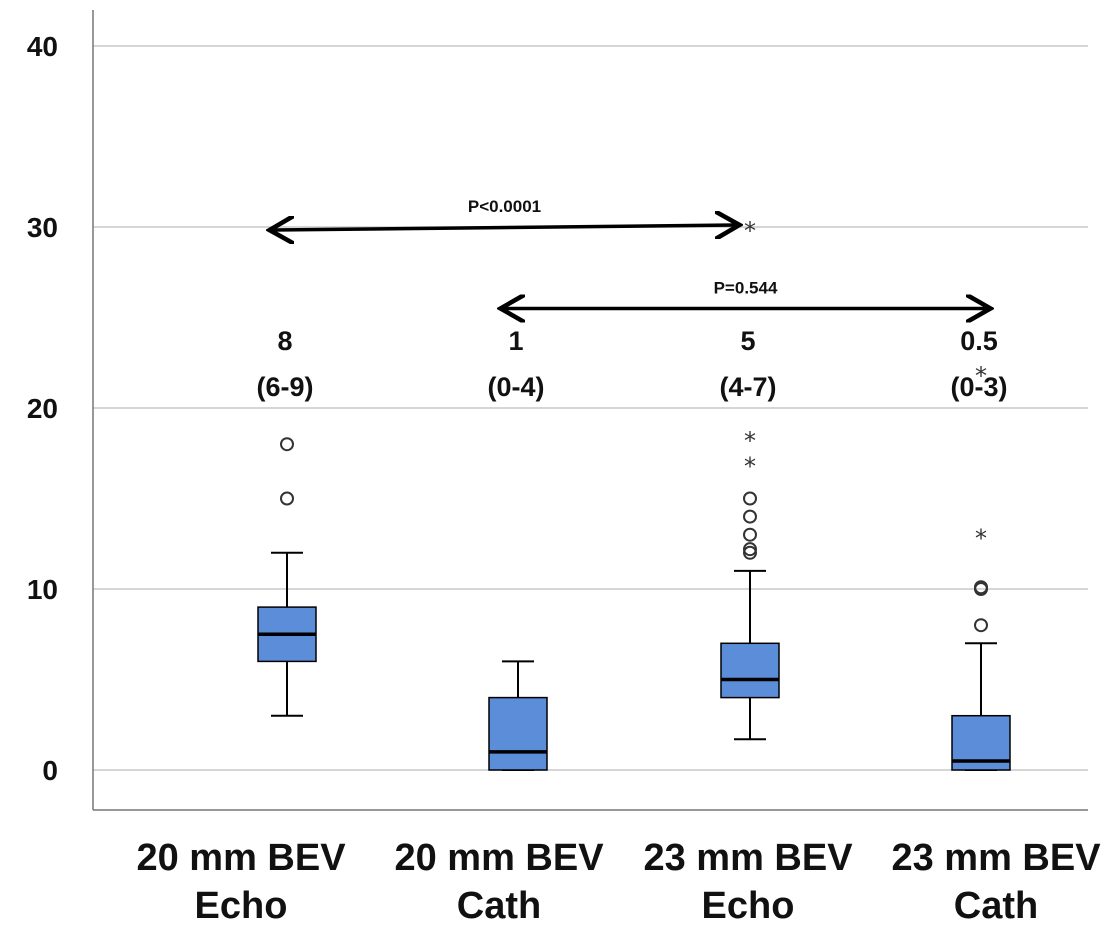  What do you see at coordinates (284, 387) in the screenshot?
I see `annotation-range: (6-9)` at bounding box center [284, 387].